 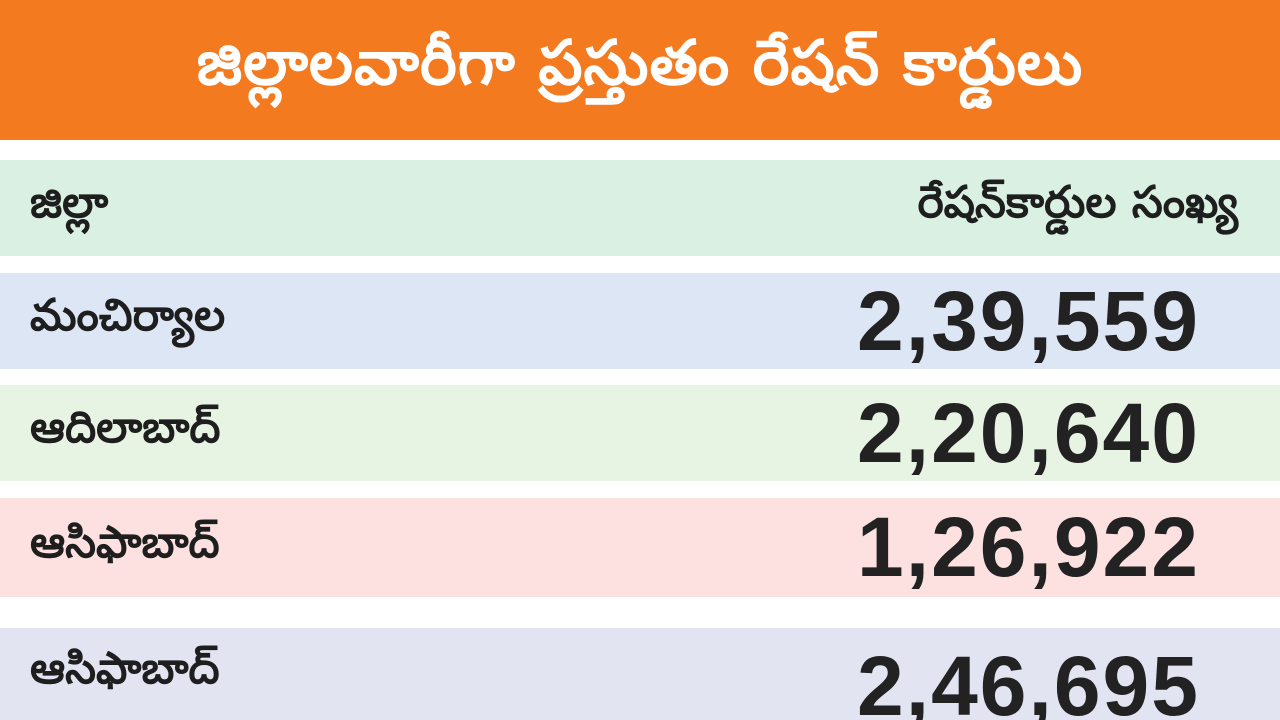 I want to click on ration-card-count: 2,46,695, so click(x=1028, y=679).